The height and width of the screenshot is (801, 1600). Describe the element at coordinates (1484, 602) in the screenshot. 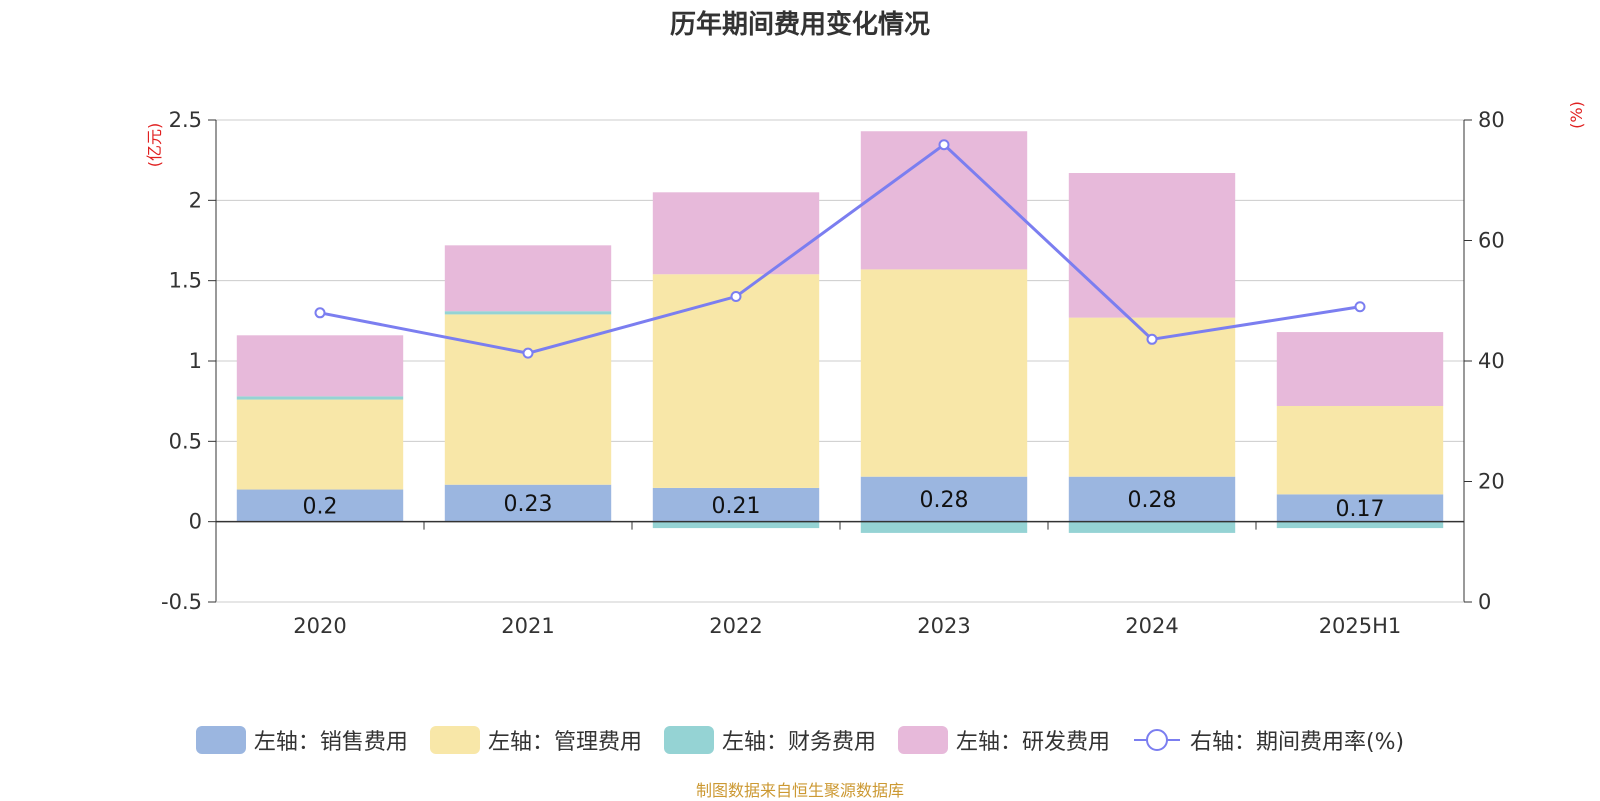

I see `y-right-tick-label: 0` at that location.